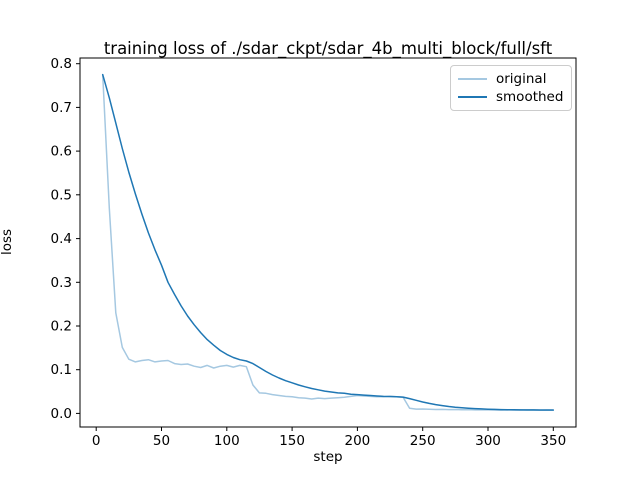  I want to click on legend-item-smoothed: smoothed, so click(511, 97).